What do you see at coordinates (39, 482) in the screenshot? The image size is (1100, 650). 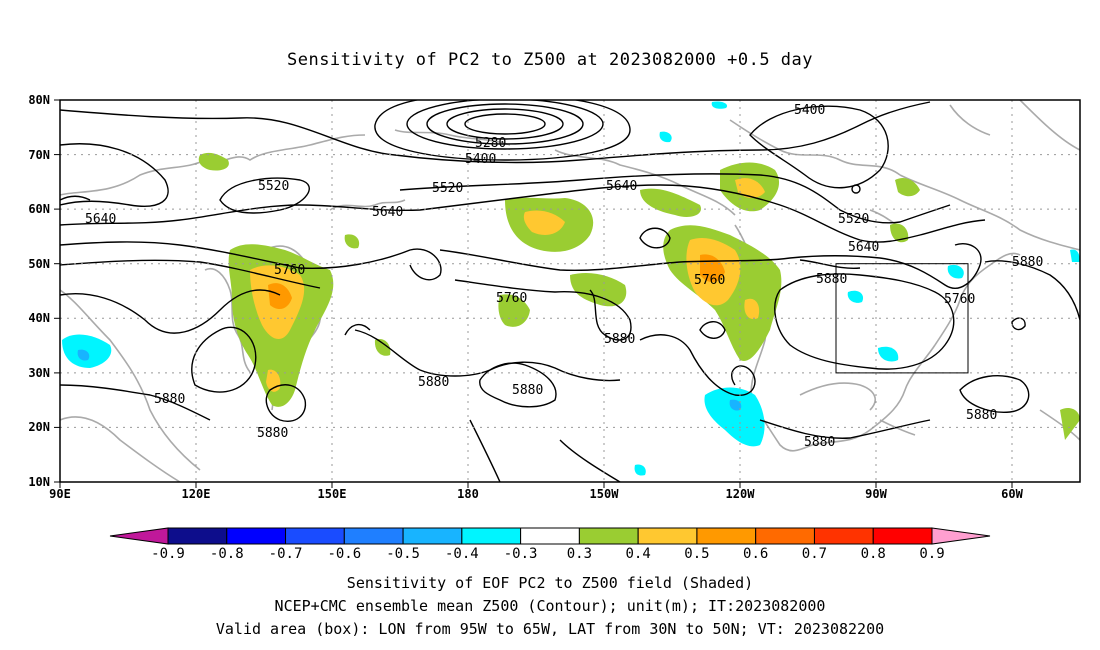 I see `lat-label: 10N` at bounding box center [39, 482].